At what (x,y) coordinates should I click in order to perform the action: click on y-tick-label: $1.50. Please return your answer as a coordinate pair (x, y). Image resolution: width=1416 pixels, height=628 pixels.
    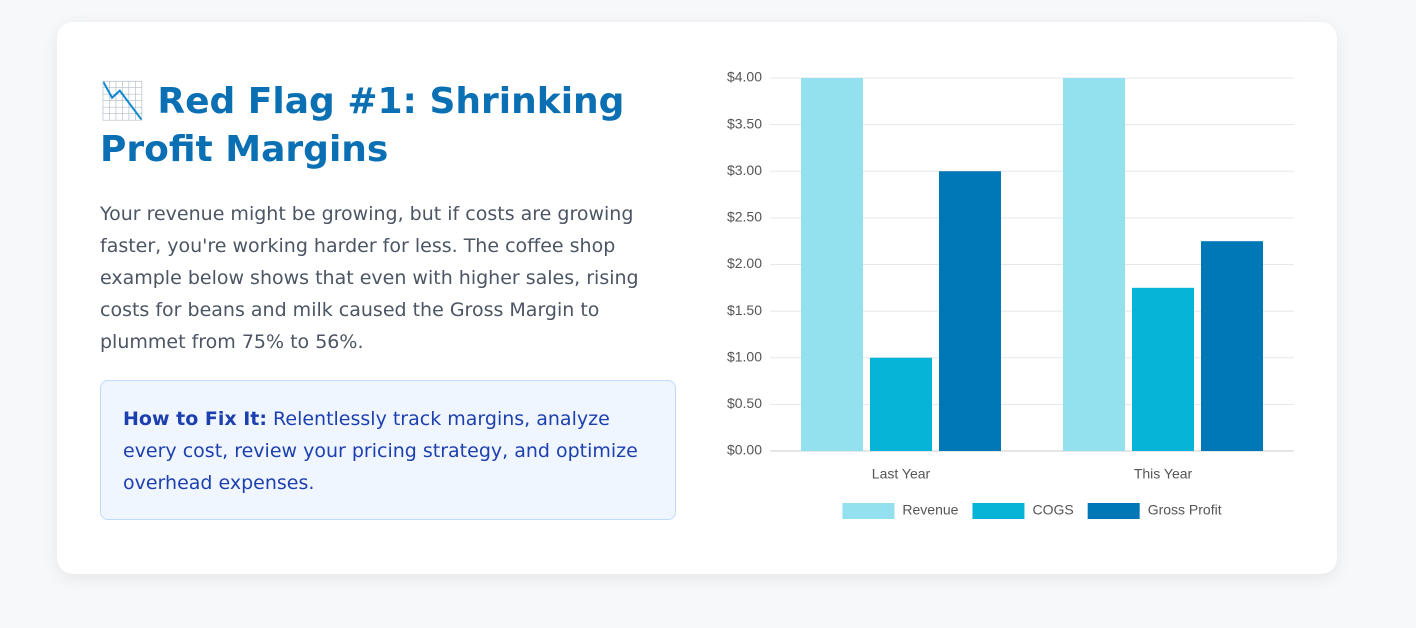
    Looking at the image, I should click on (744, 310).